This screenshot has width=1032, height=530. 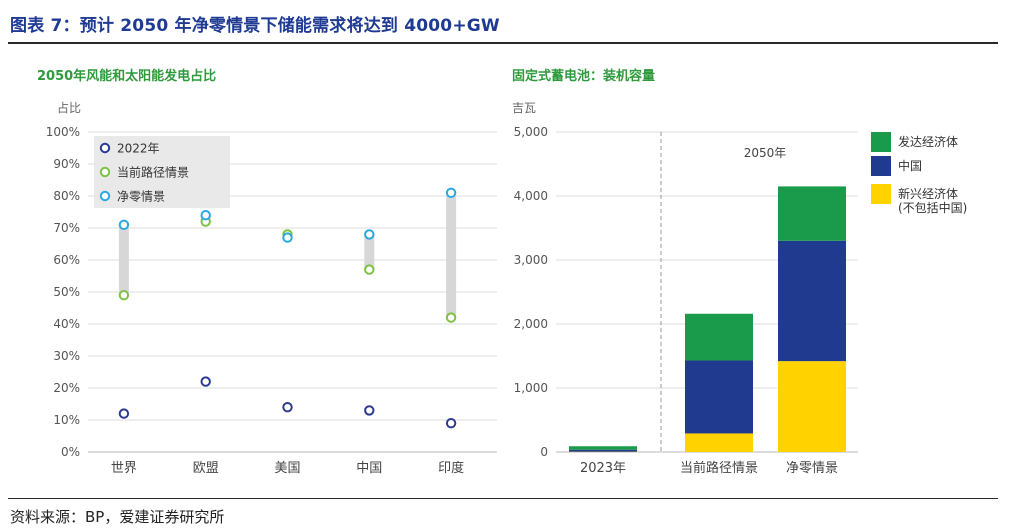 What do you see at coordinates (503, 43) in the screenshot?
I see `title-rule` at bounding box center [503, 43].